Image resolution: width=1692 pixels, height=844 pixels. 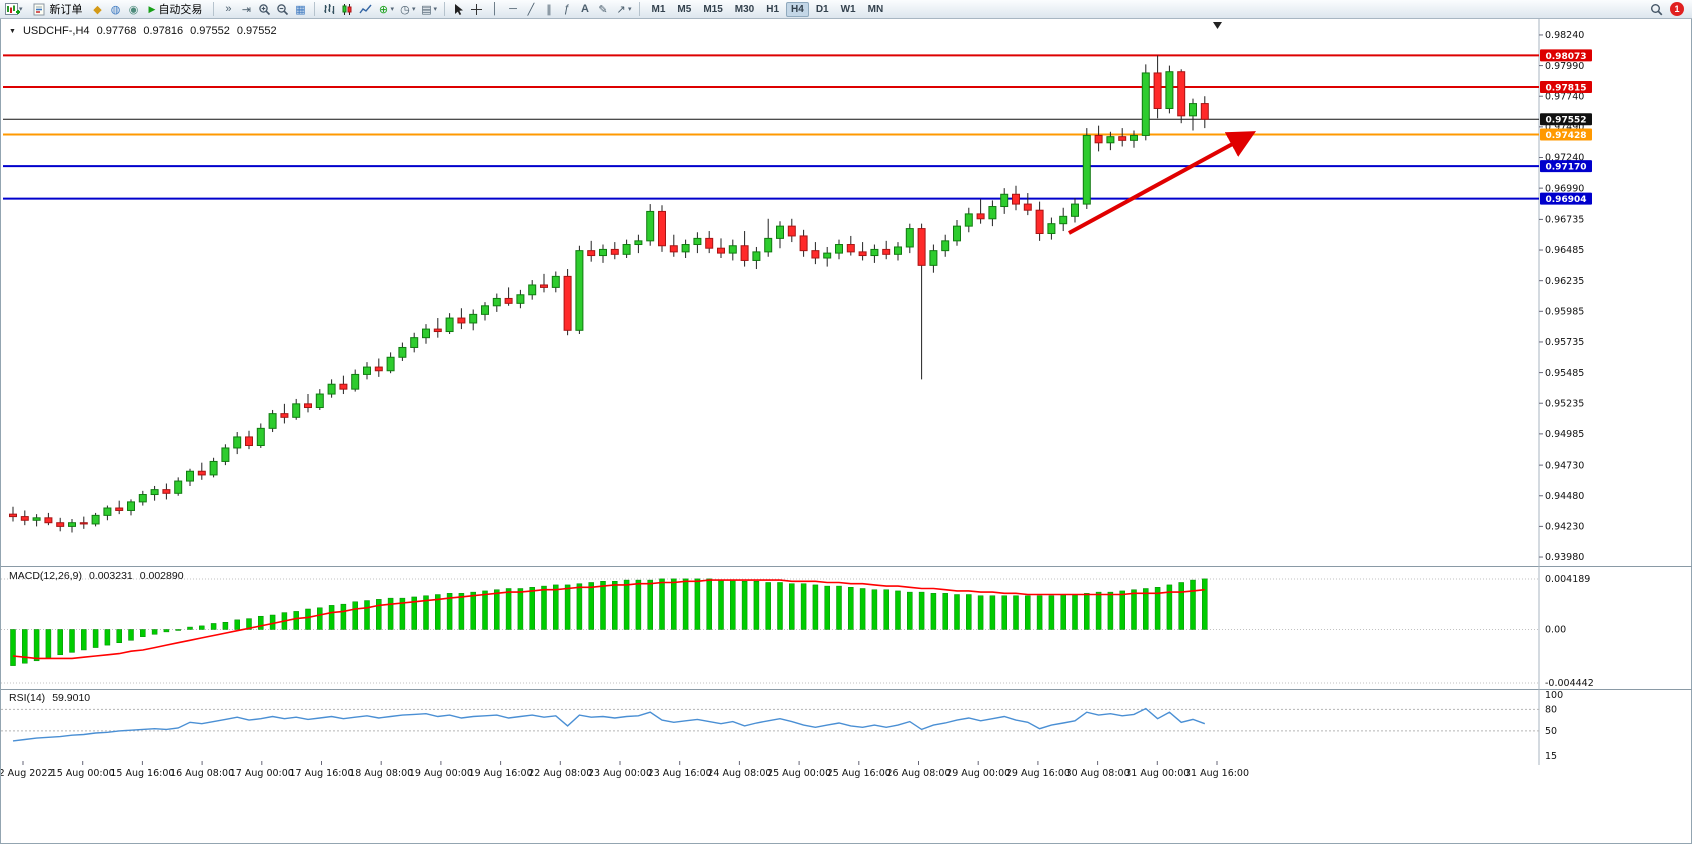 I want to click on svg-text: 0.94985, so click(x=1564, y=434).